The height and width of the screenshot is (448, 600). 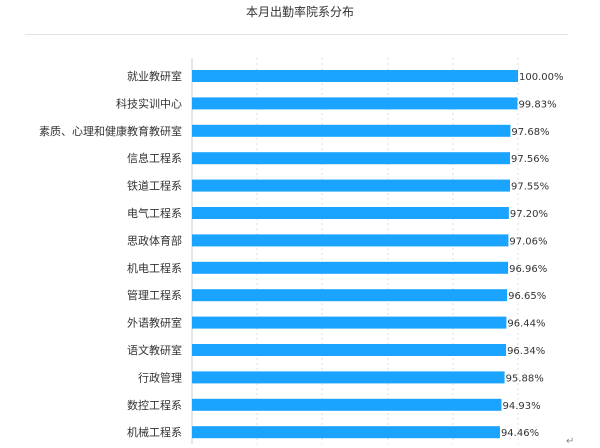 I want to click on category-label: 信息工程系, so click(x=154, y=158).